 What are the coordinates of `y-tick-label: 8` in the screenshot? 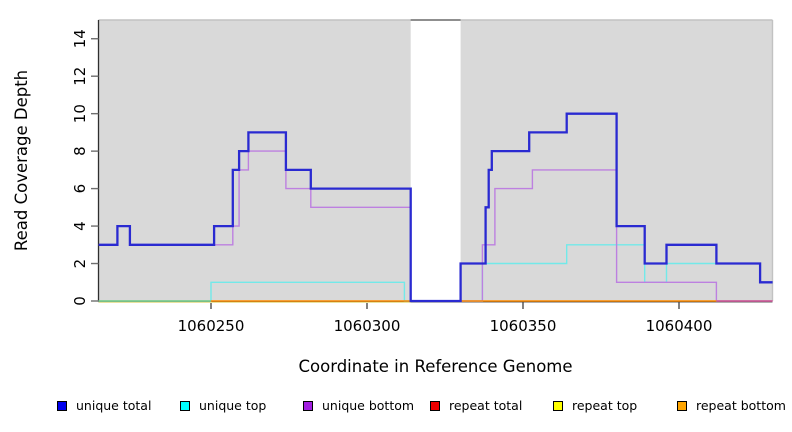 It's located at (80, 151).